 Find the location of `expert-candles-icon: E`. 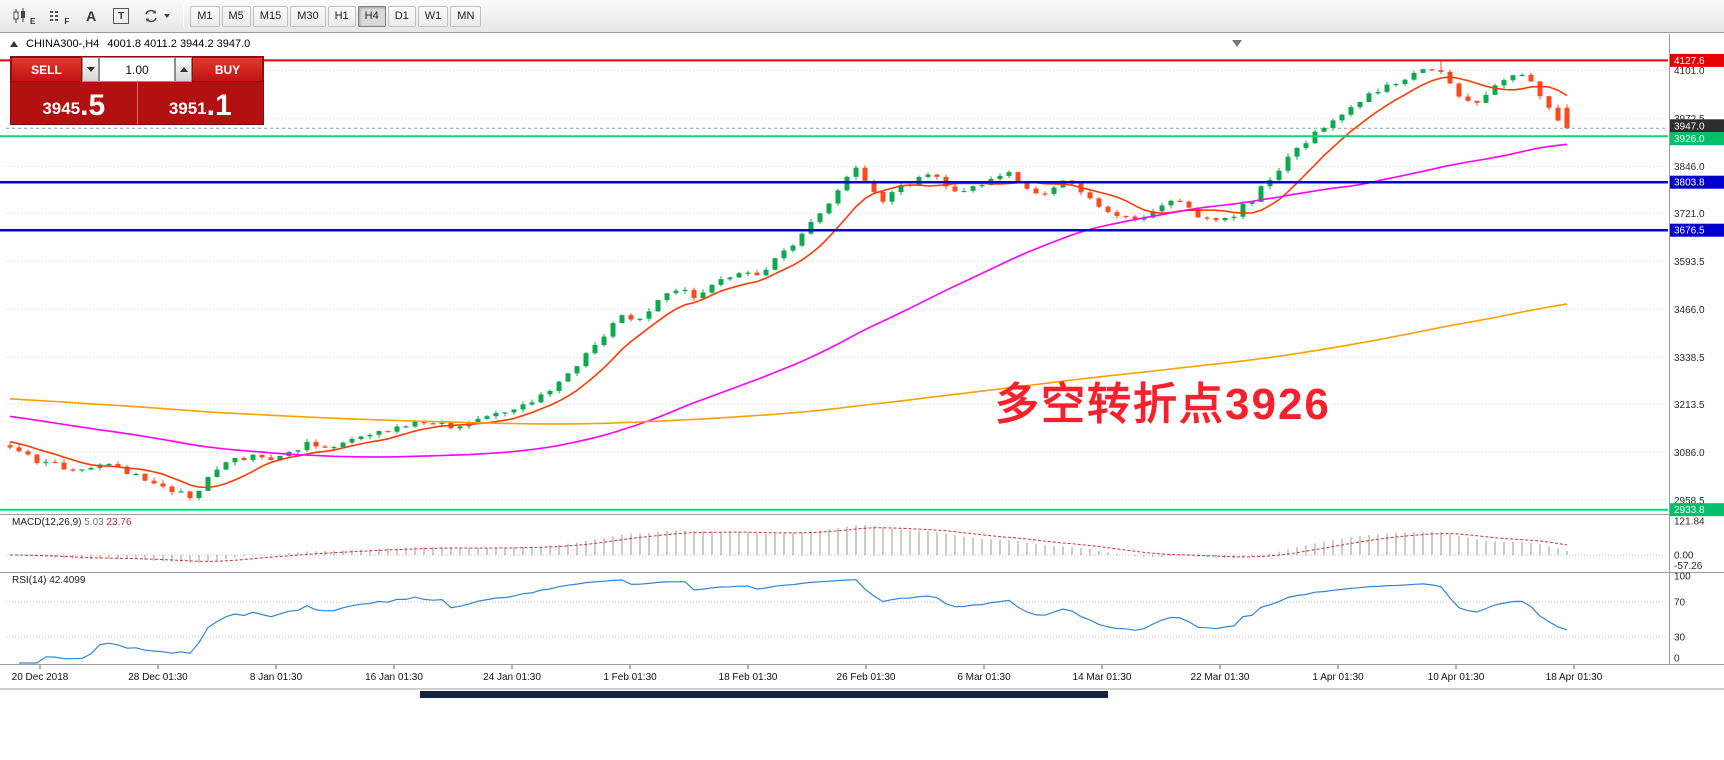

expert-candles-icon: E is located at coordinates (23, 16).